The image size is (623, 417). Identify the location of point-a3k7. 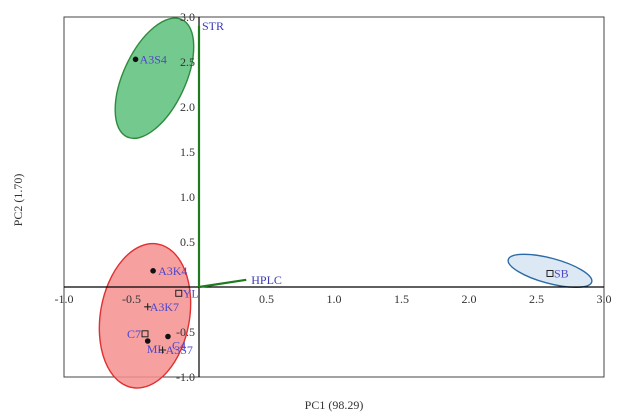
(148, 307).